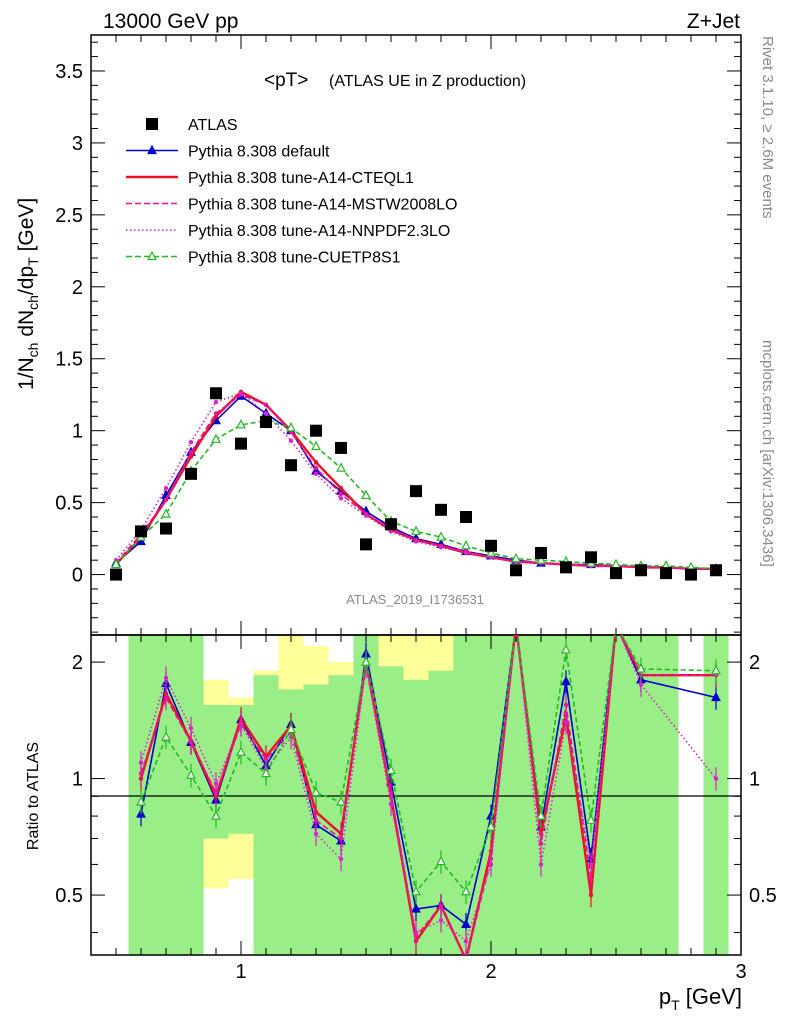 This screenshot has height=1024, width=786. What do you see at coordinates (301, 178) in the screenshot?
I see `legend-label-2: Pythia 8.308 tune-A14-CTEQL1` at bounding box center [301, 178].